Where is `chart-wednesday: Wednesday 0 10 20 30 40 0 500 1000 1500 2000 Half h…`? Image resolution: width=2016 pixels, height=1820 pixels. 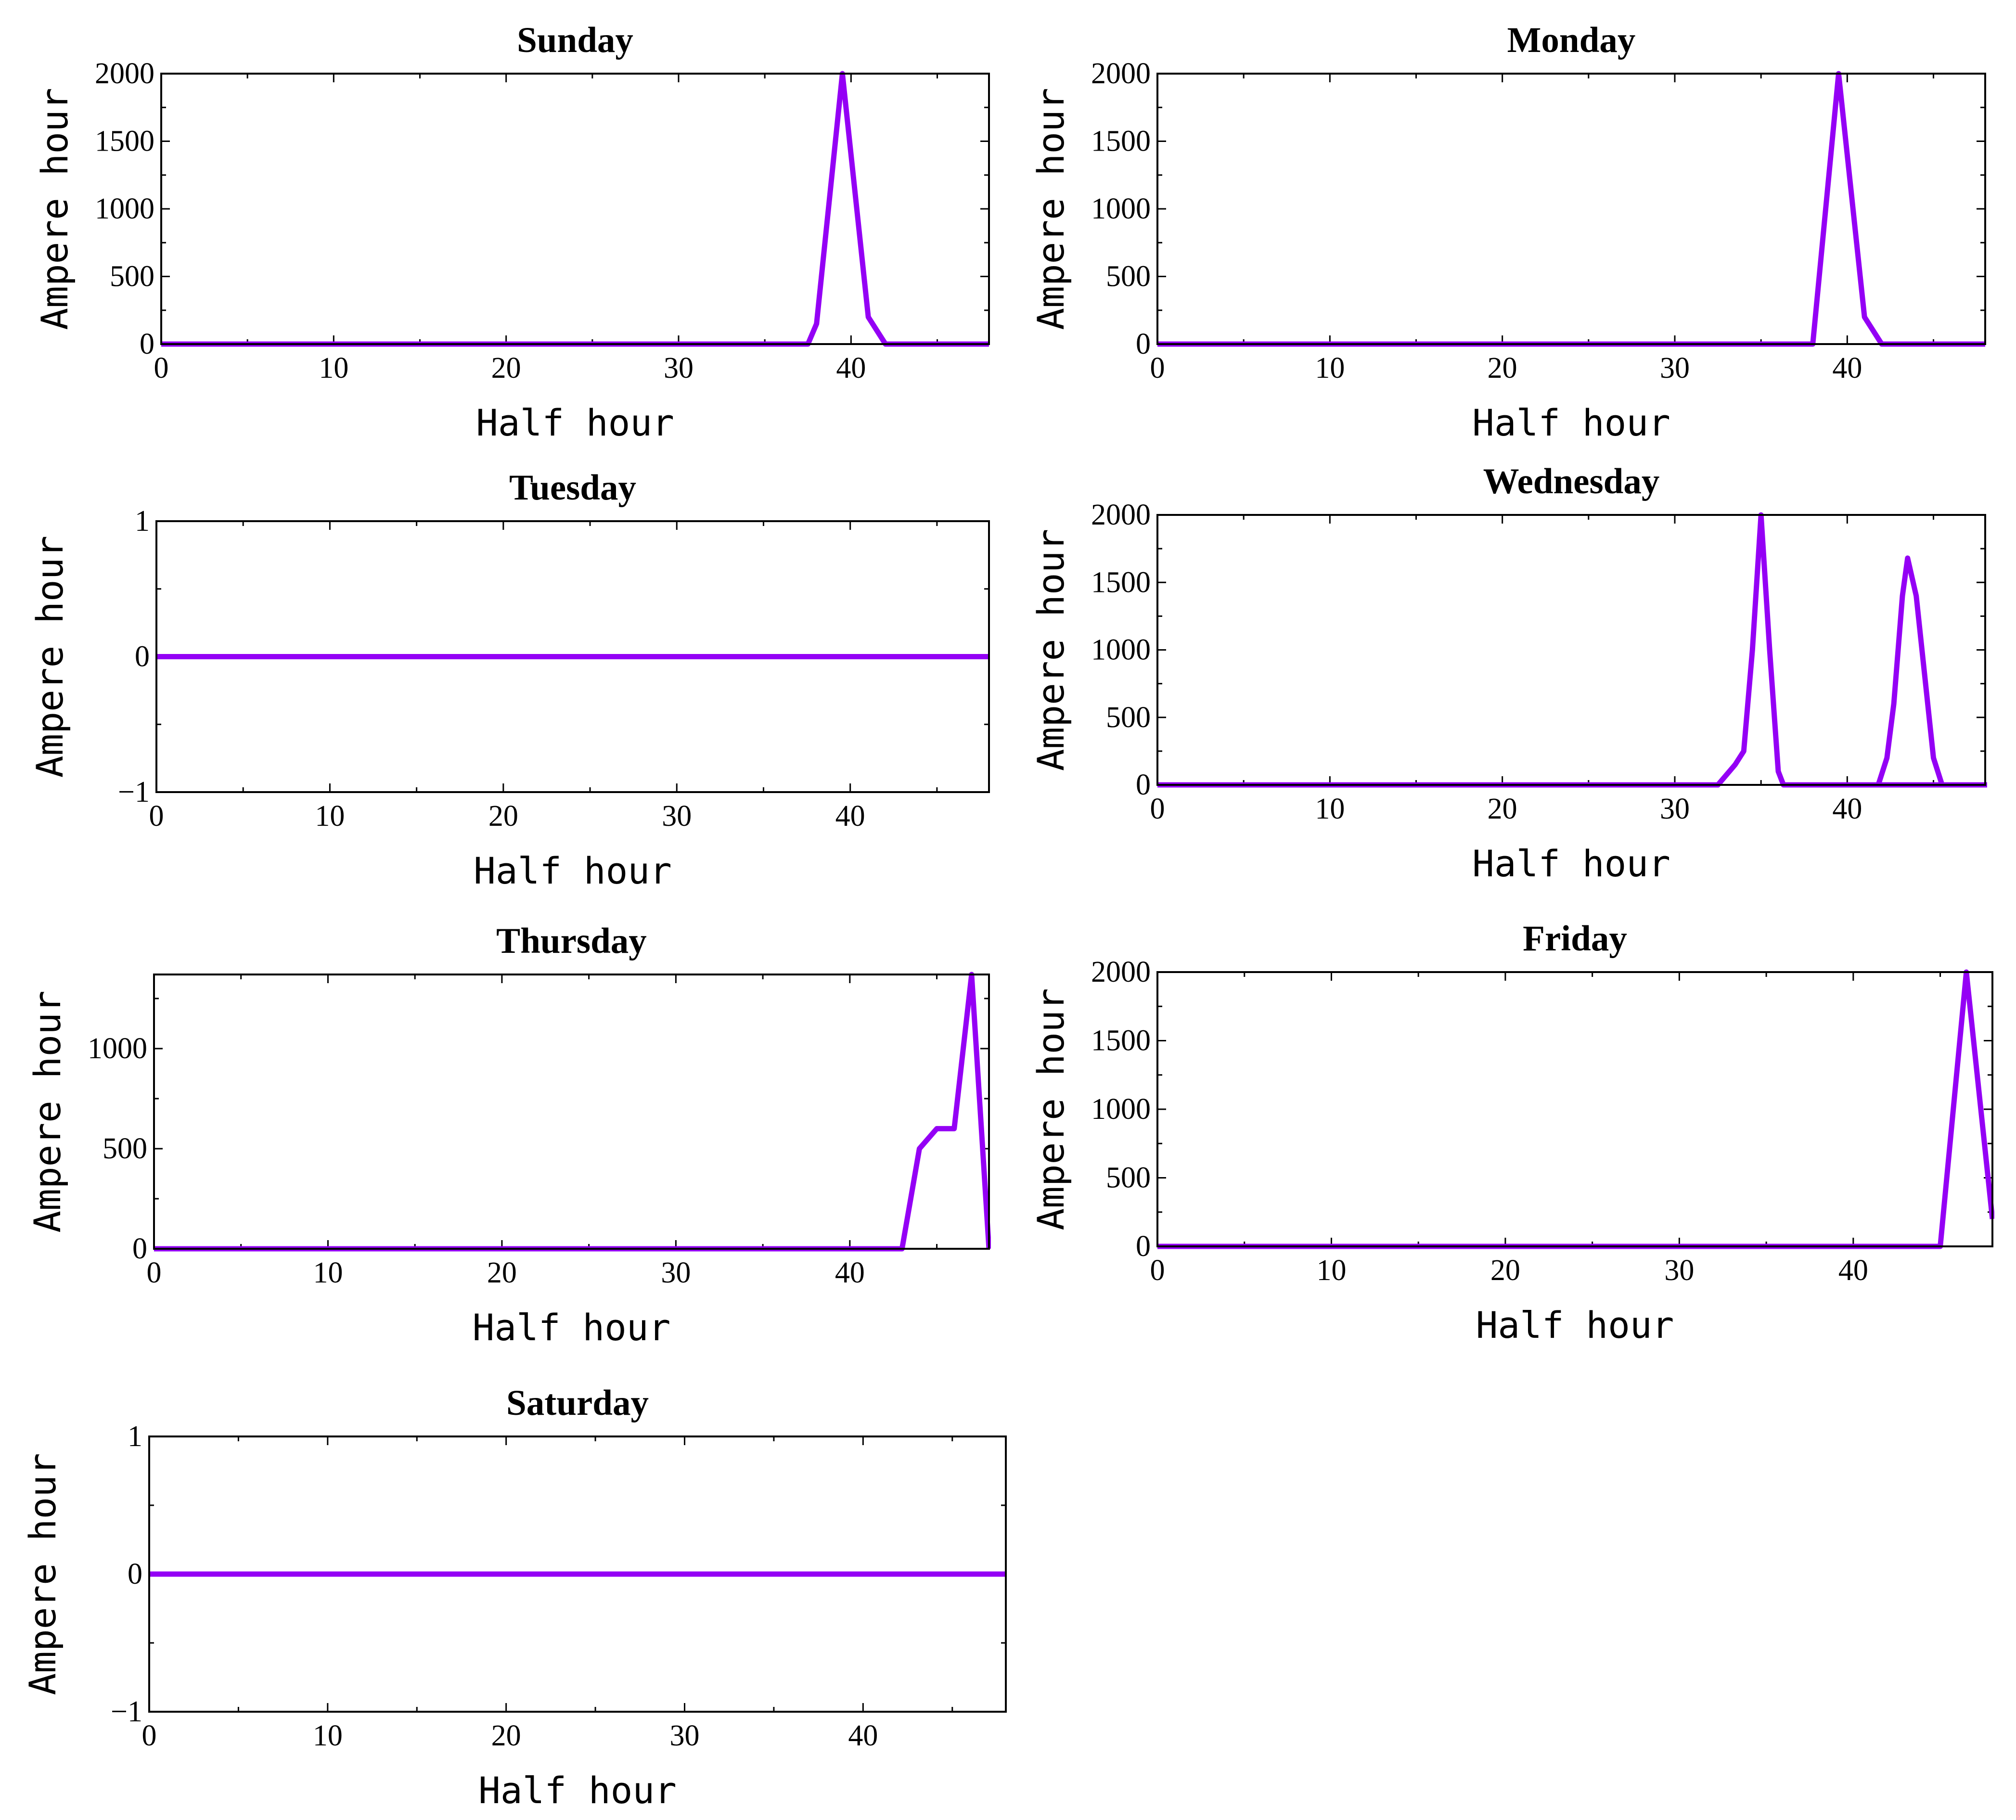
chart-wednesday: Wednesday 0 10 20 30 40 0 500 1000 1500 2000 Half h… is located at coordinates (1508, 673).